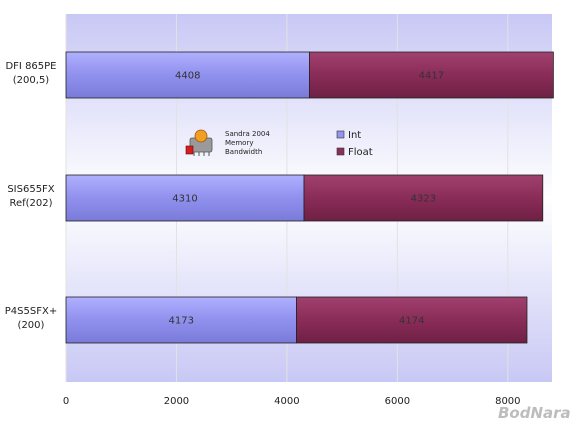 Image resolution: width=570 pixels, height=424 pixels. Describe the element at coordinates (360, 152) in the screenshot. I see `legend-label-float: Float` at that location.